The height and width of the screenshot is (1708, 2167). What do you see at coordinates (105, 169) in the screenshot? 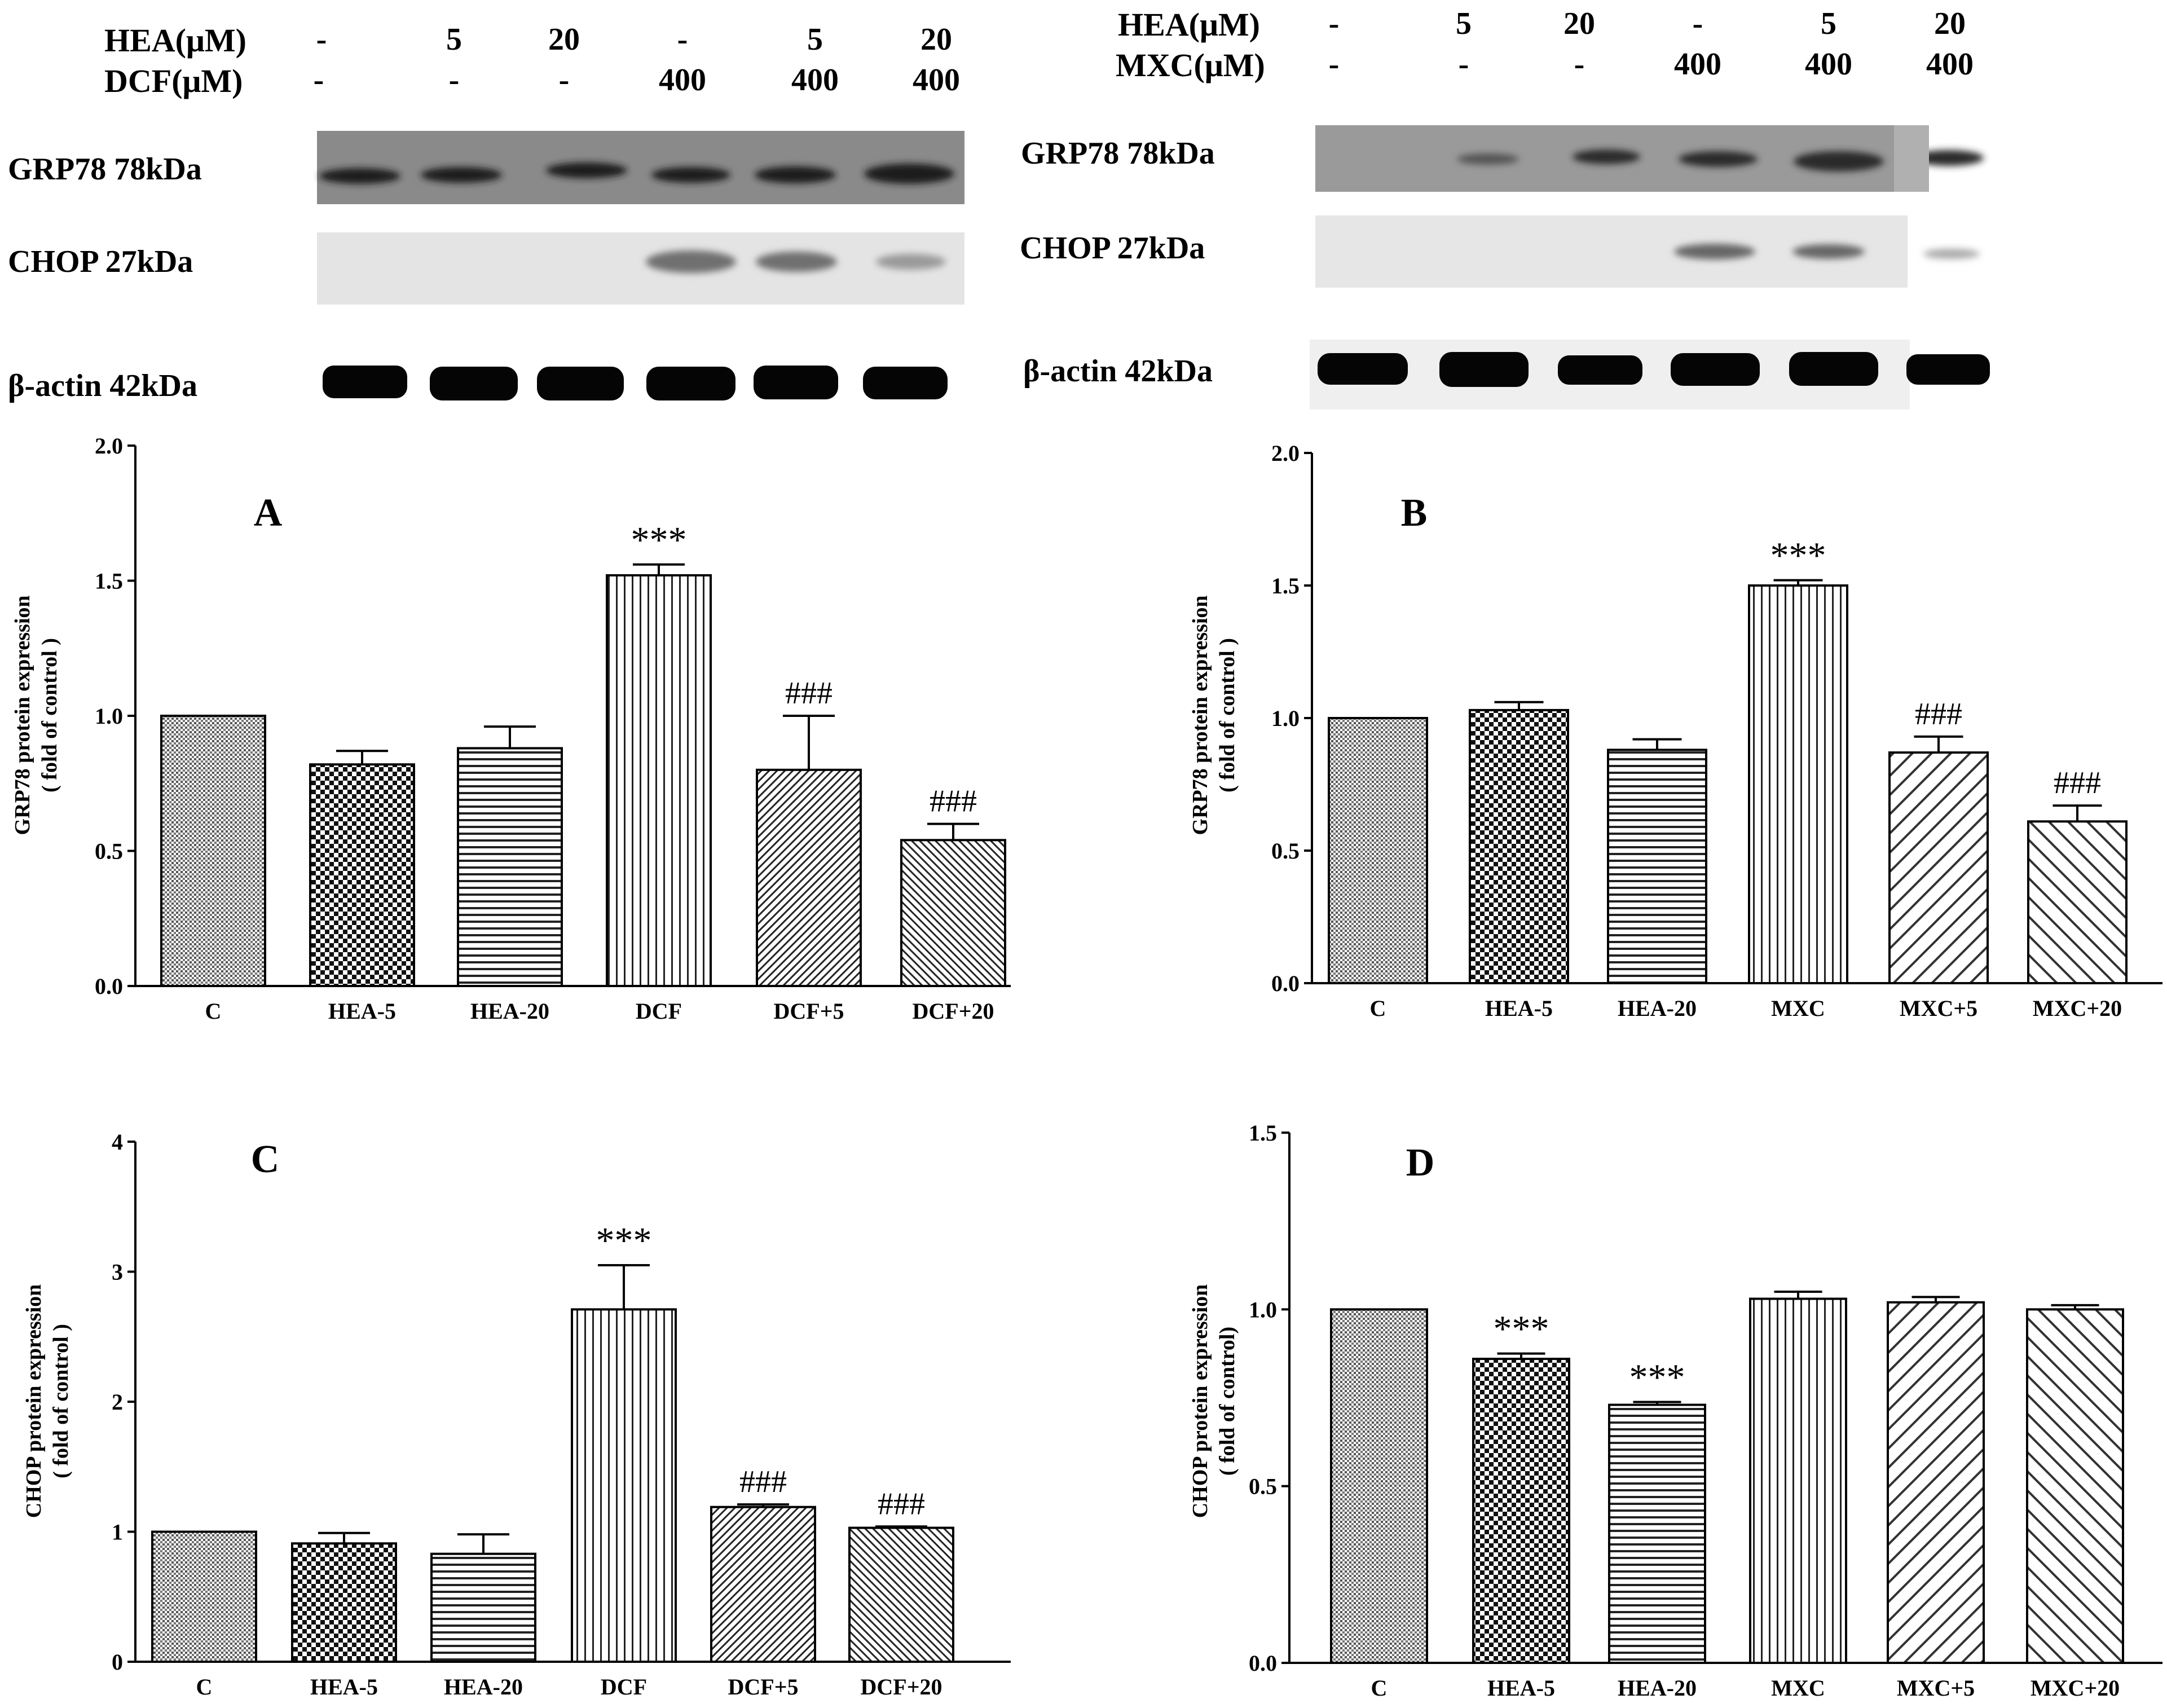
I see `band-label-grp78: GRP78 78kDa` at bounding box center [105, 169].